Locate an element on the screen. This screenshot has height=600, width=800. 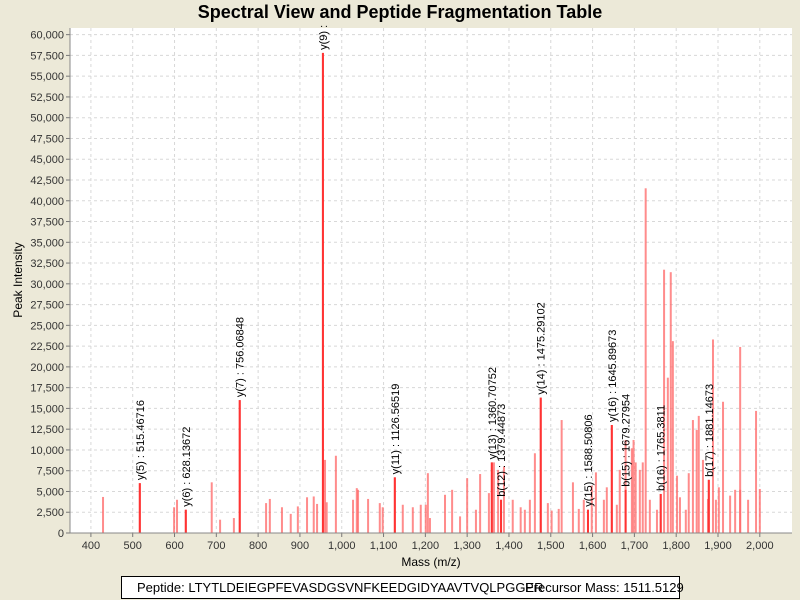
y-tick-label: 47,500 is located at coordinates (47, 139).